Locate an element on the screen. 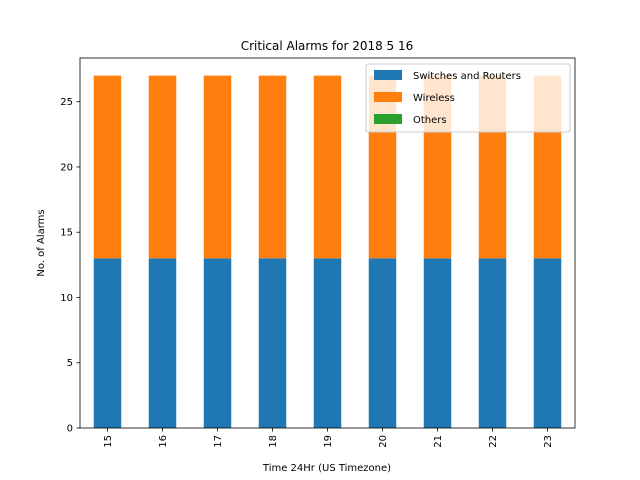 The height and width of the screenshot is (480, 640). legend-box is located at coordinates (468, 98).